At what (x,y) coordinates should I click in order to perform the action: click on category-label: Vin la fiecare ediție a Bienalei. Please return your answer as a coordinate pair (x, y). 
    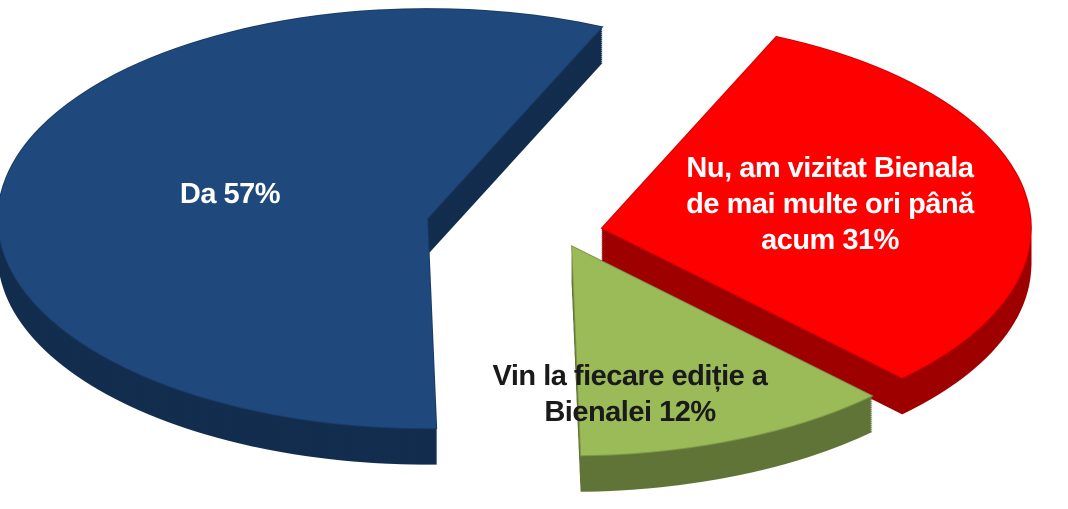
    Looking at the image, I should click on (630, 394).